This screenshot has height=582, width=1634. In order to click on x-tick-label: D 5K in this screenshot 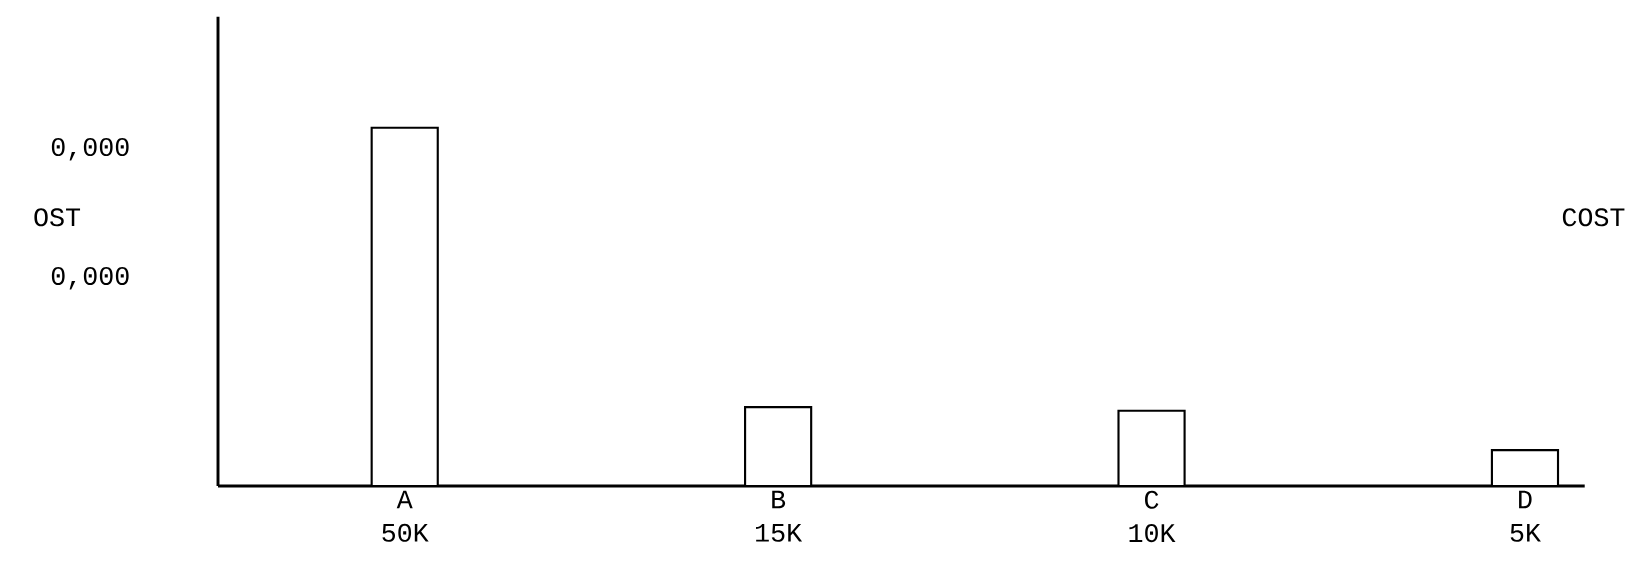, I will do `click(1525, 516)`.